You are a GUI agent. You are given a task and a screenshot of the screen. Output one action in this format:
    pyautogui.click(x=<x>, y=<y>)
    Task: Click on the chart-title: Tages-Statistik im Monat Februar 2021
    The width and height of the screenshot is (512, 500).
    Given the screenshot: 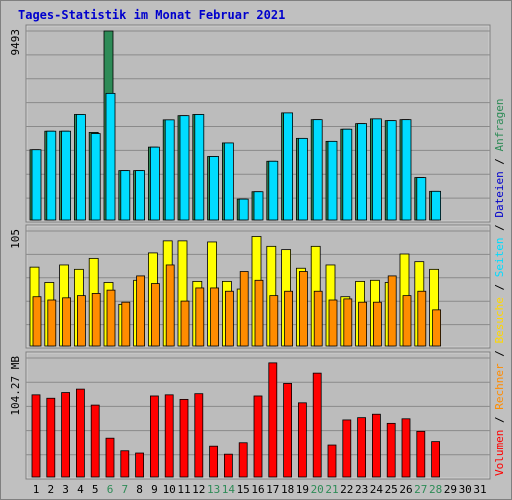 What is the action you would take?
    pyautogui.click(x=151, y=15)
    